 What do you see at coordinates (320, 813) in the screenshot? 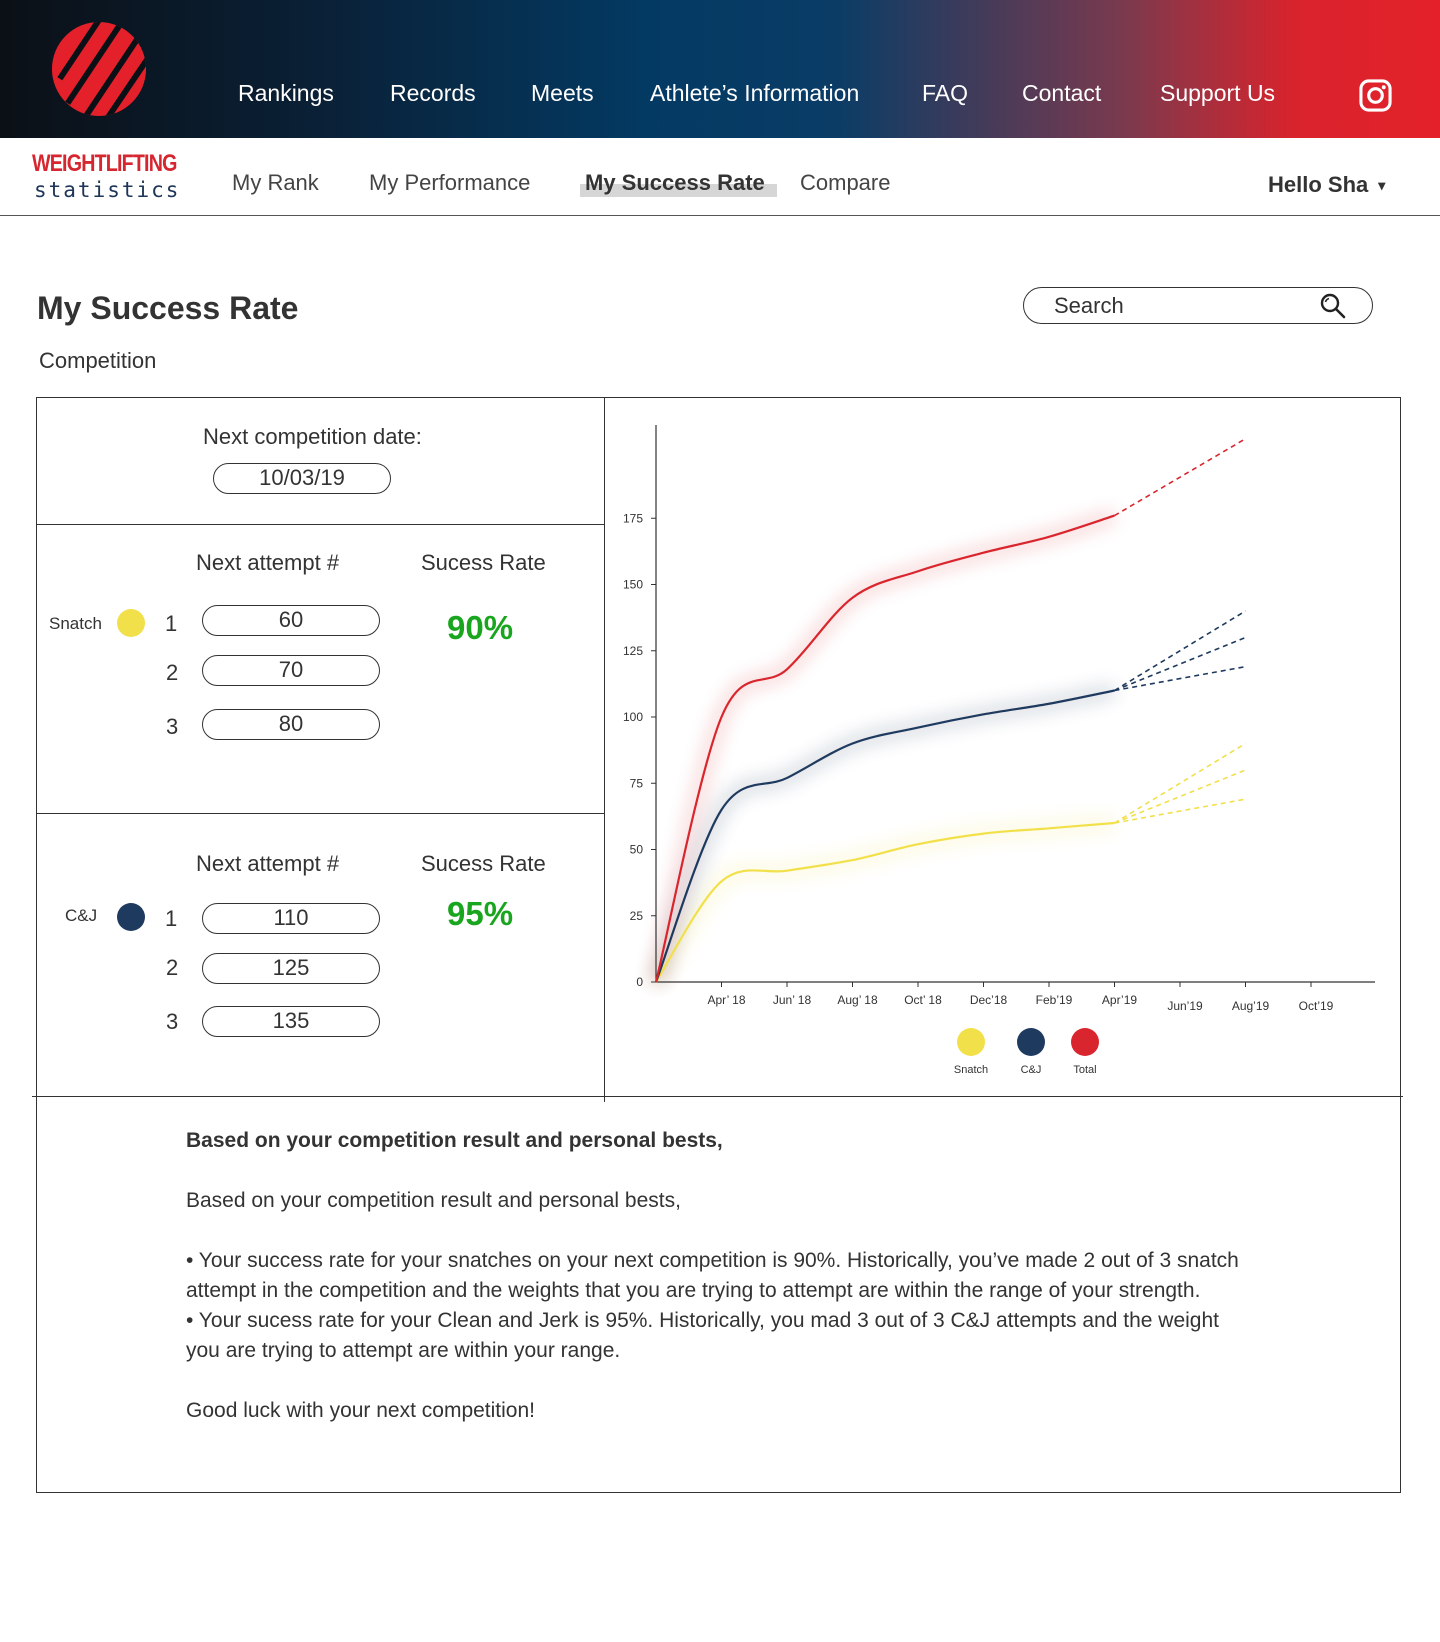
I see `divider-snatch` at bounding box center [320, 813].